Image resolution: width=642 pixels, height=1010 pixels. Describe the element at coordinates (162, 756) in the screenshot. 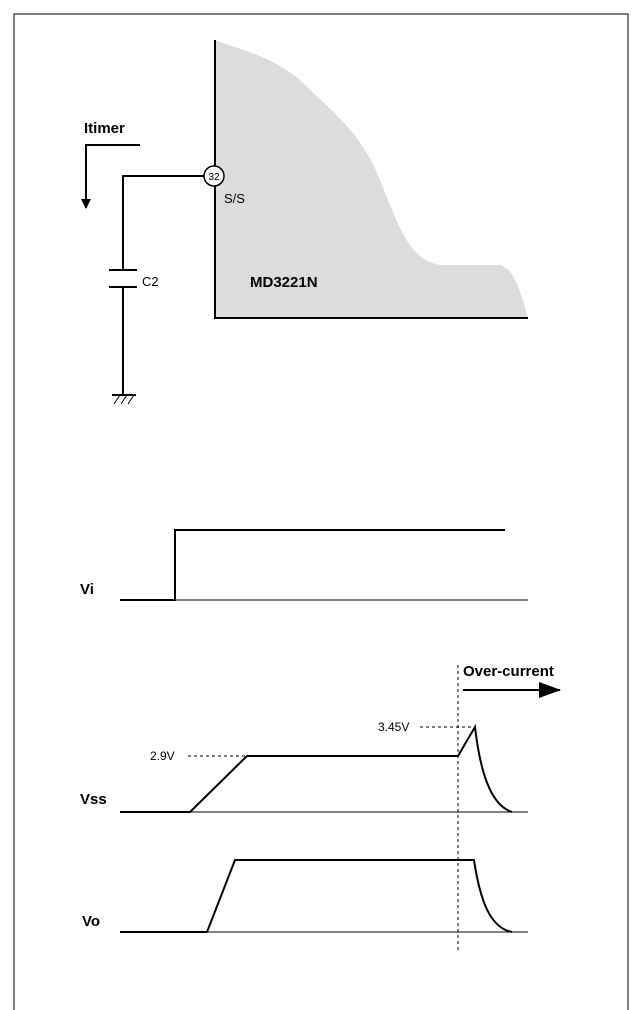

I see `level-label: 2.9V` at that location.